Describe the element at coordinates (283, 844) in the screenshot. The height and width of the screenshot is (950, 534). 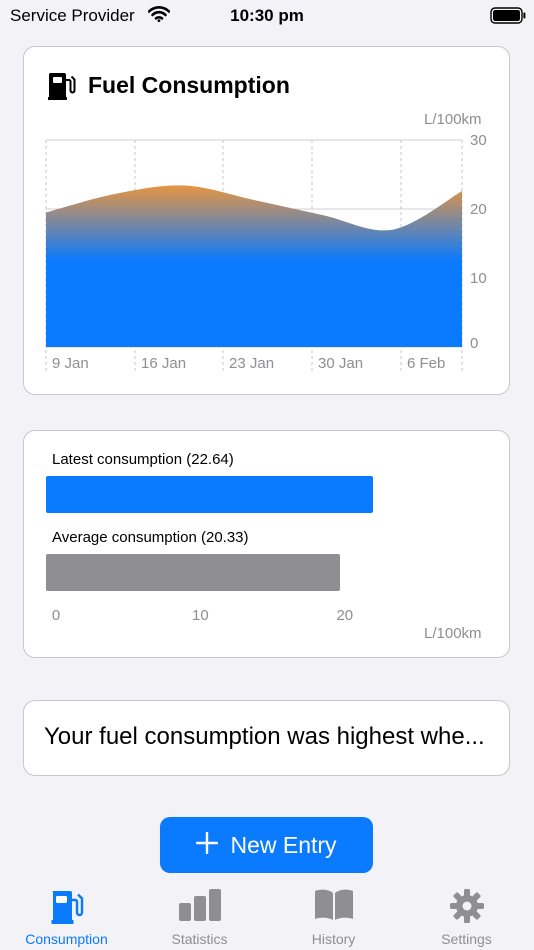
I see `new-entry-label: New Entry` at that location.